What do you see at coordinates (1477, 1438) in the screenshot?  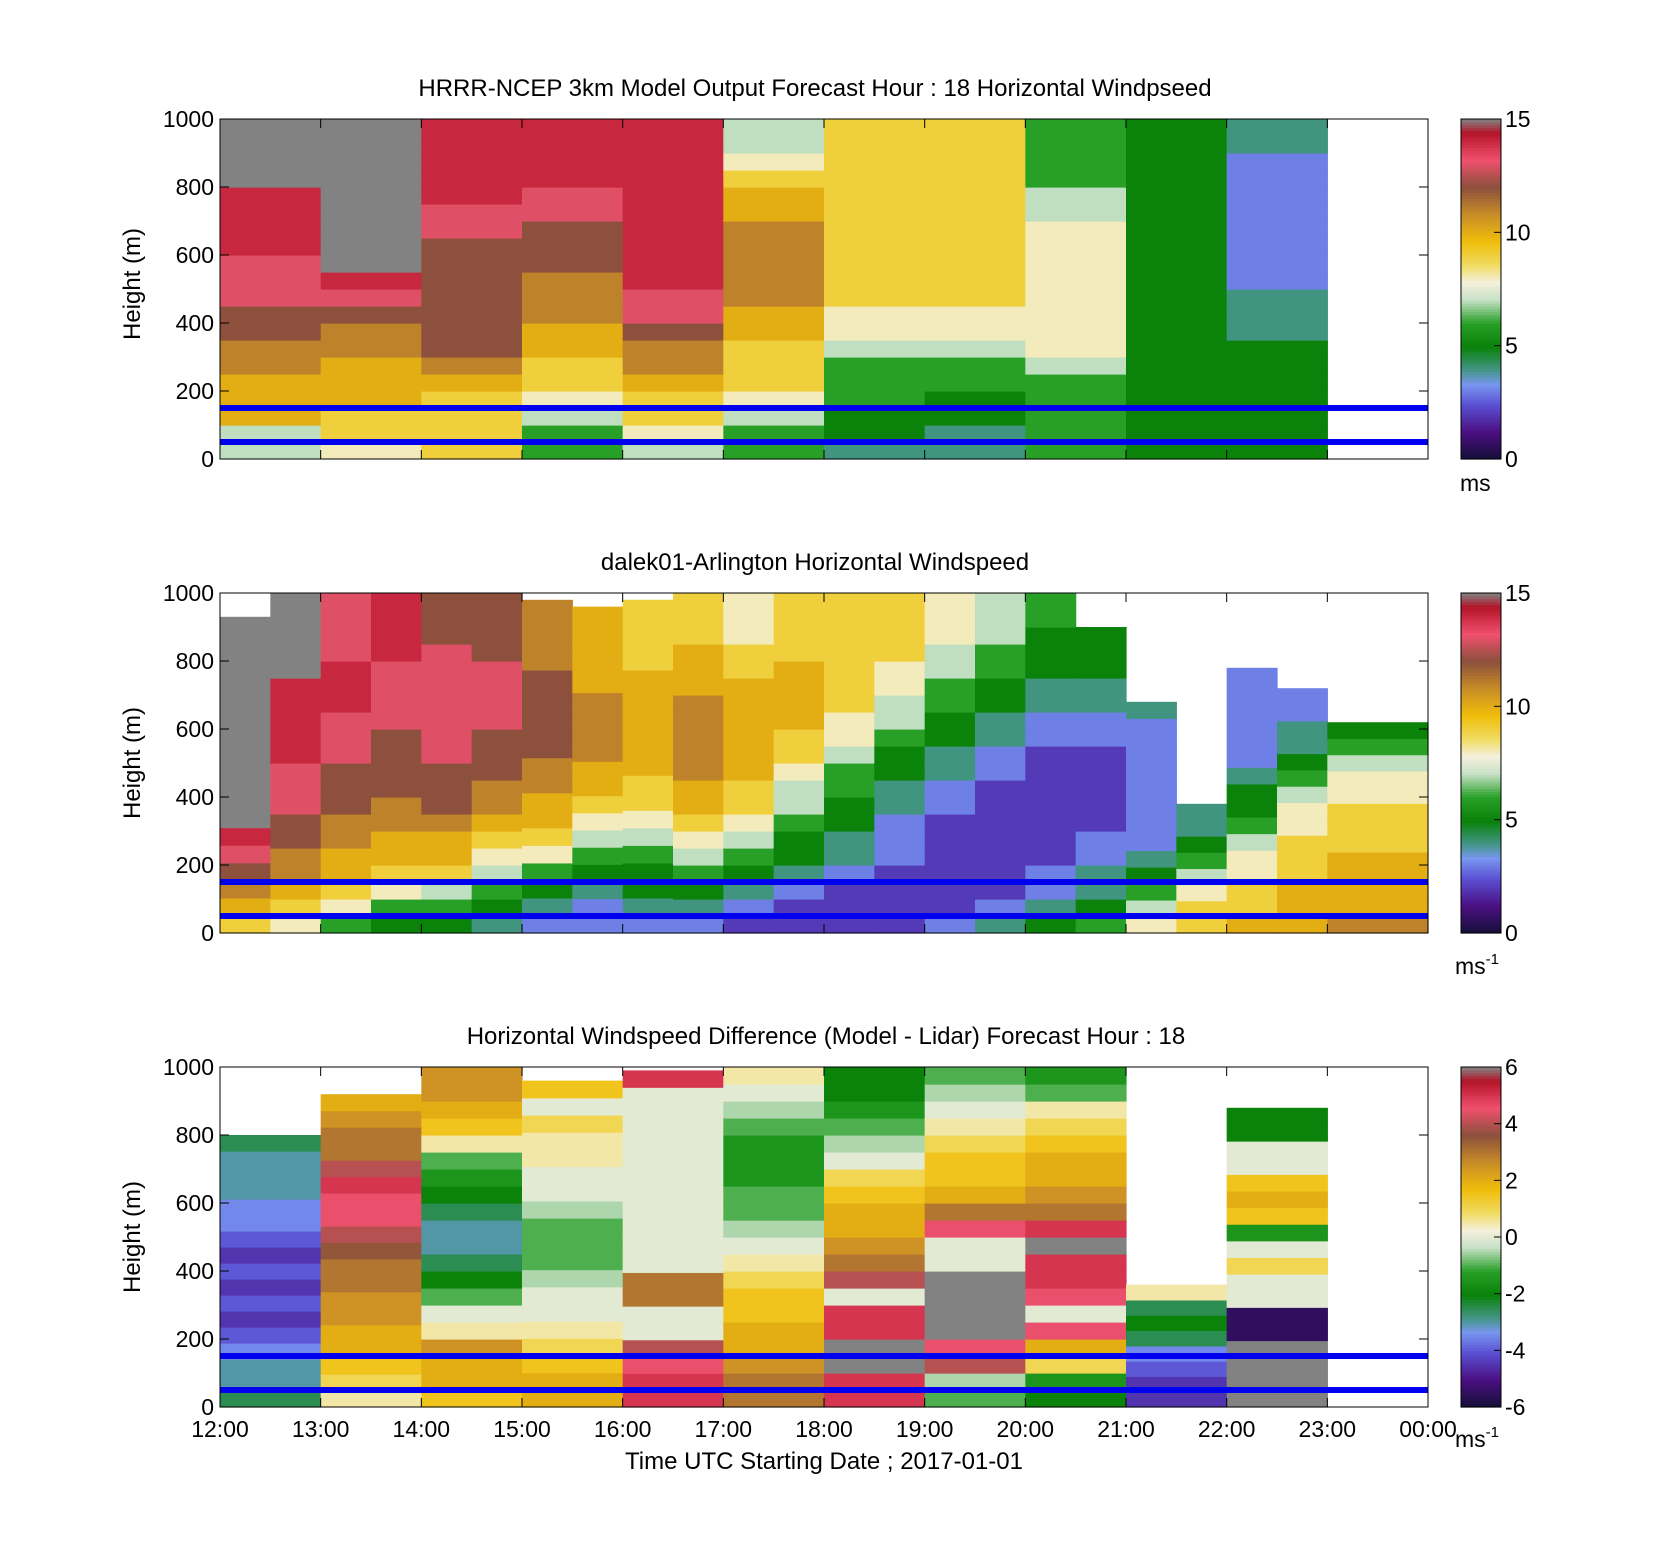 I see `panel-difference-colorbar-unit: ms-1` at bounding box center [1477, 1438].